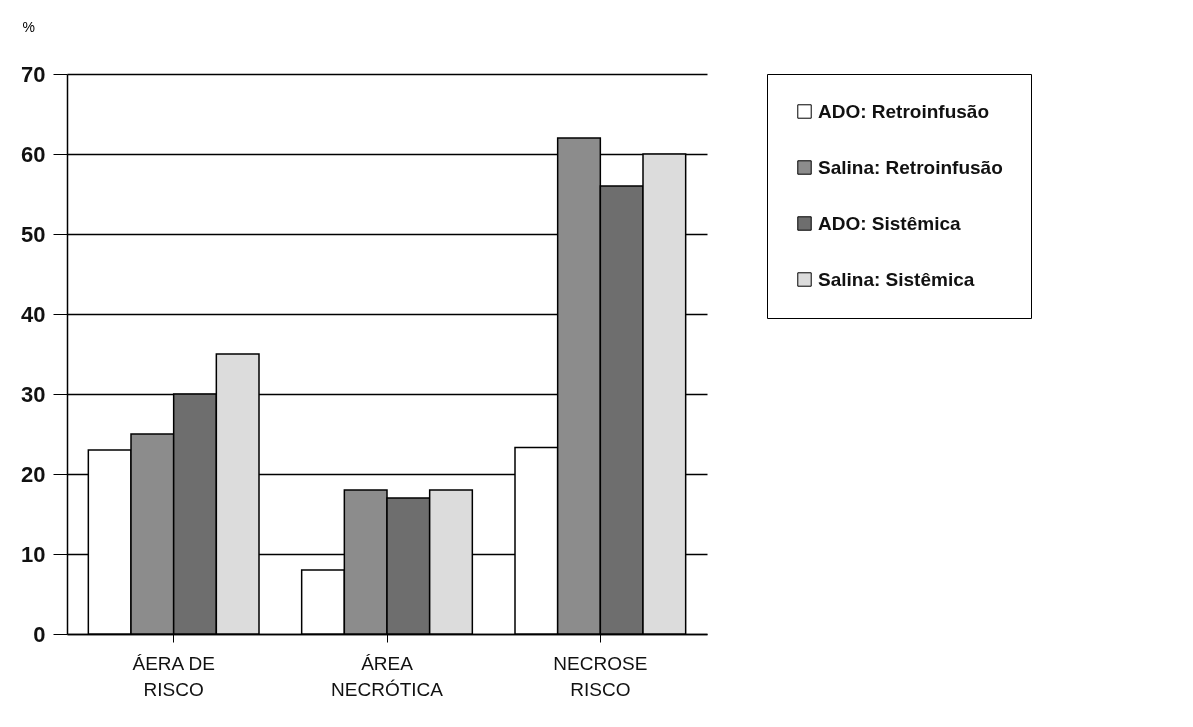  What do you see at coordinates (33, 74) in the screenshot?
I see `y-tick-label: 70` at bounding box center [33, 74].